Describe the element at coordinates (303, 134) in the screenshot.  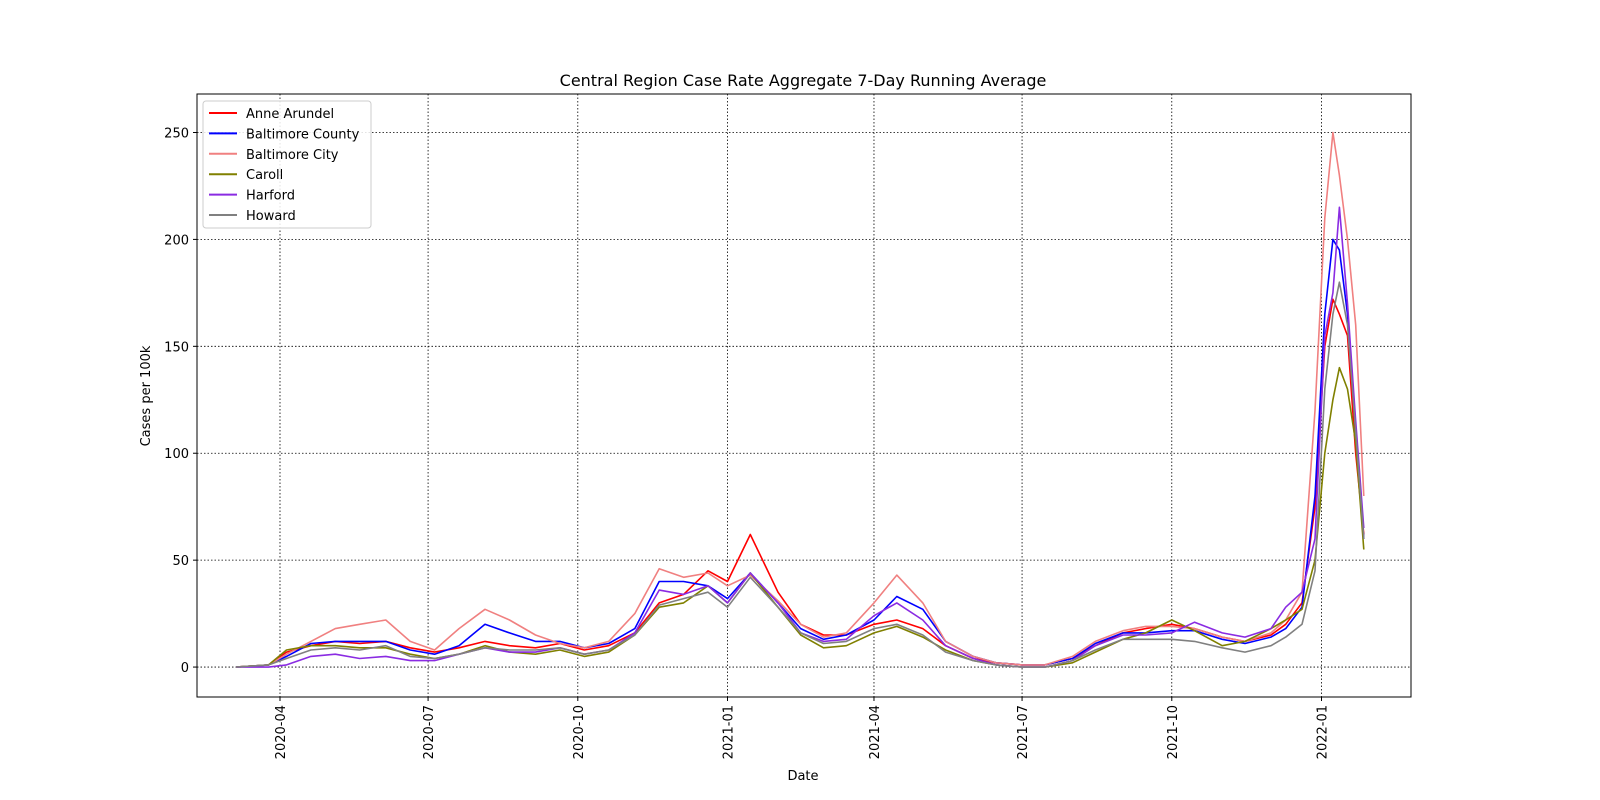
I see `legend-label: Baltimore County` at that location.